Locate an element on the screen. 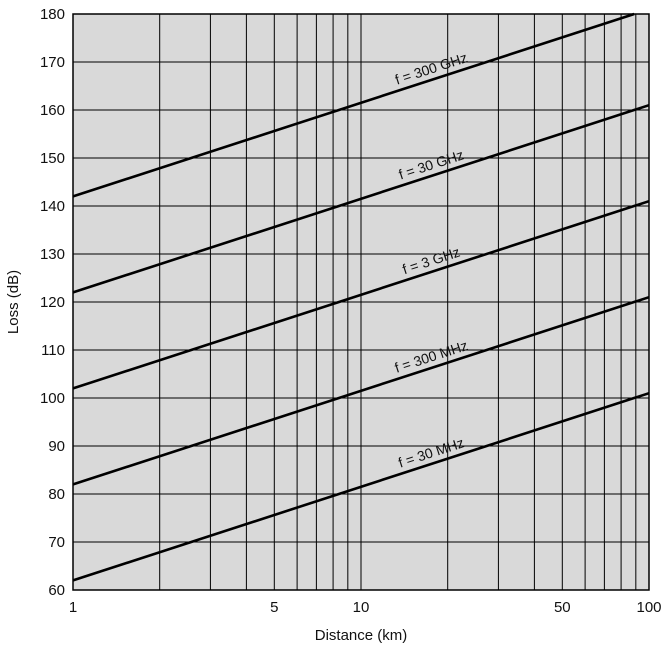  y-axis-title: Loss (dB) is located at coordinates (13, 302).